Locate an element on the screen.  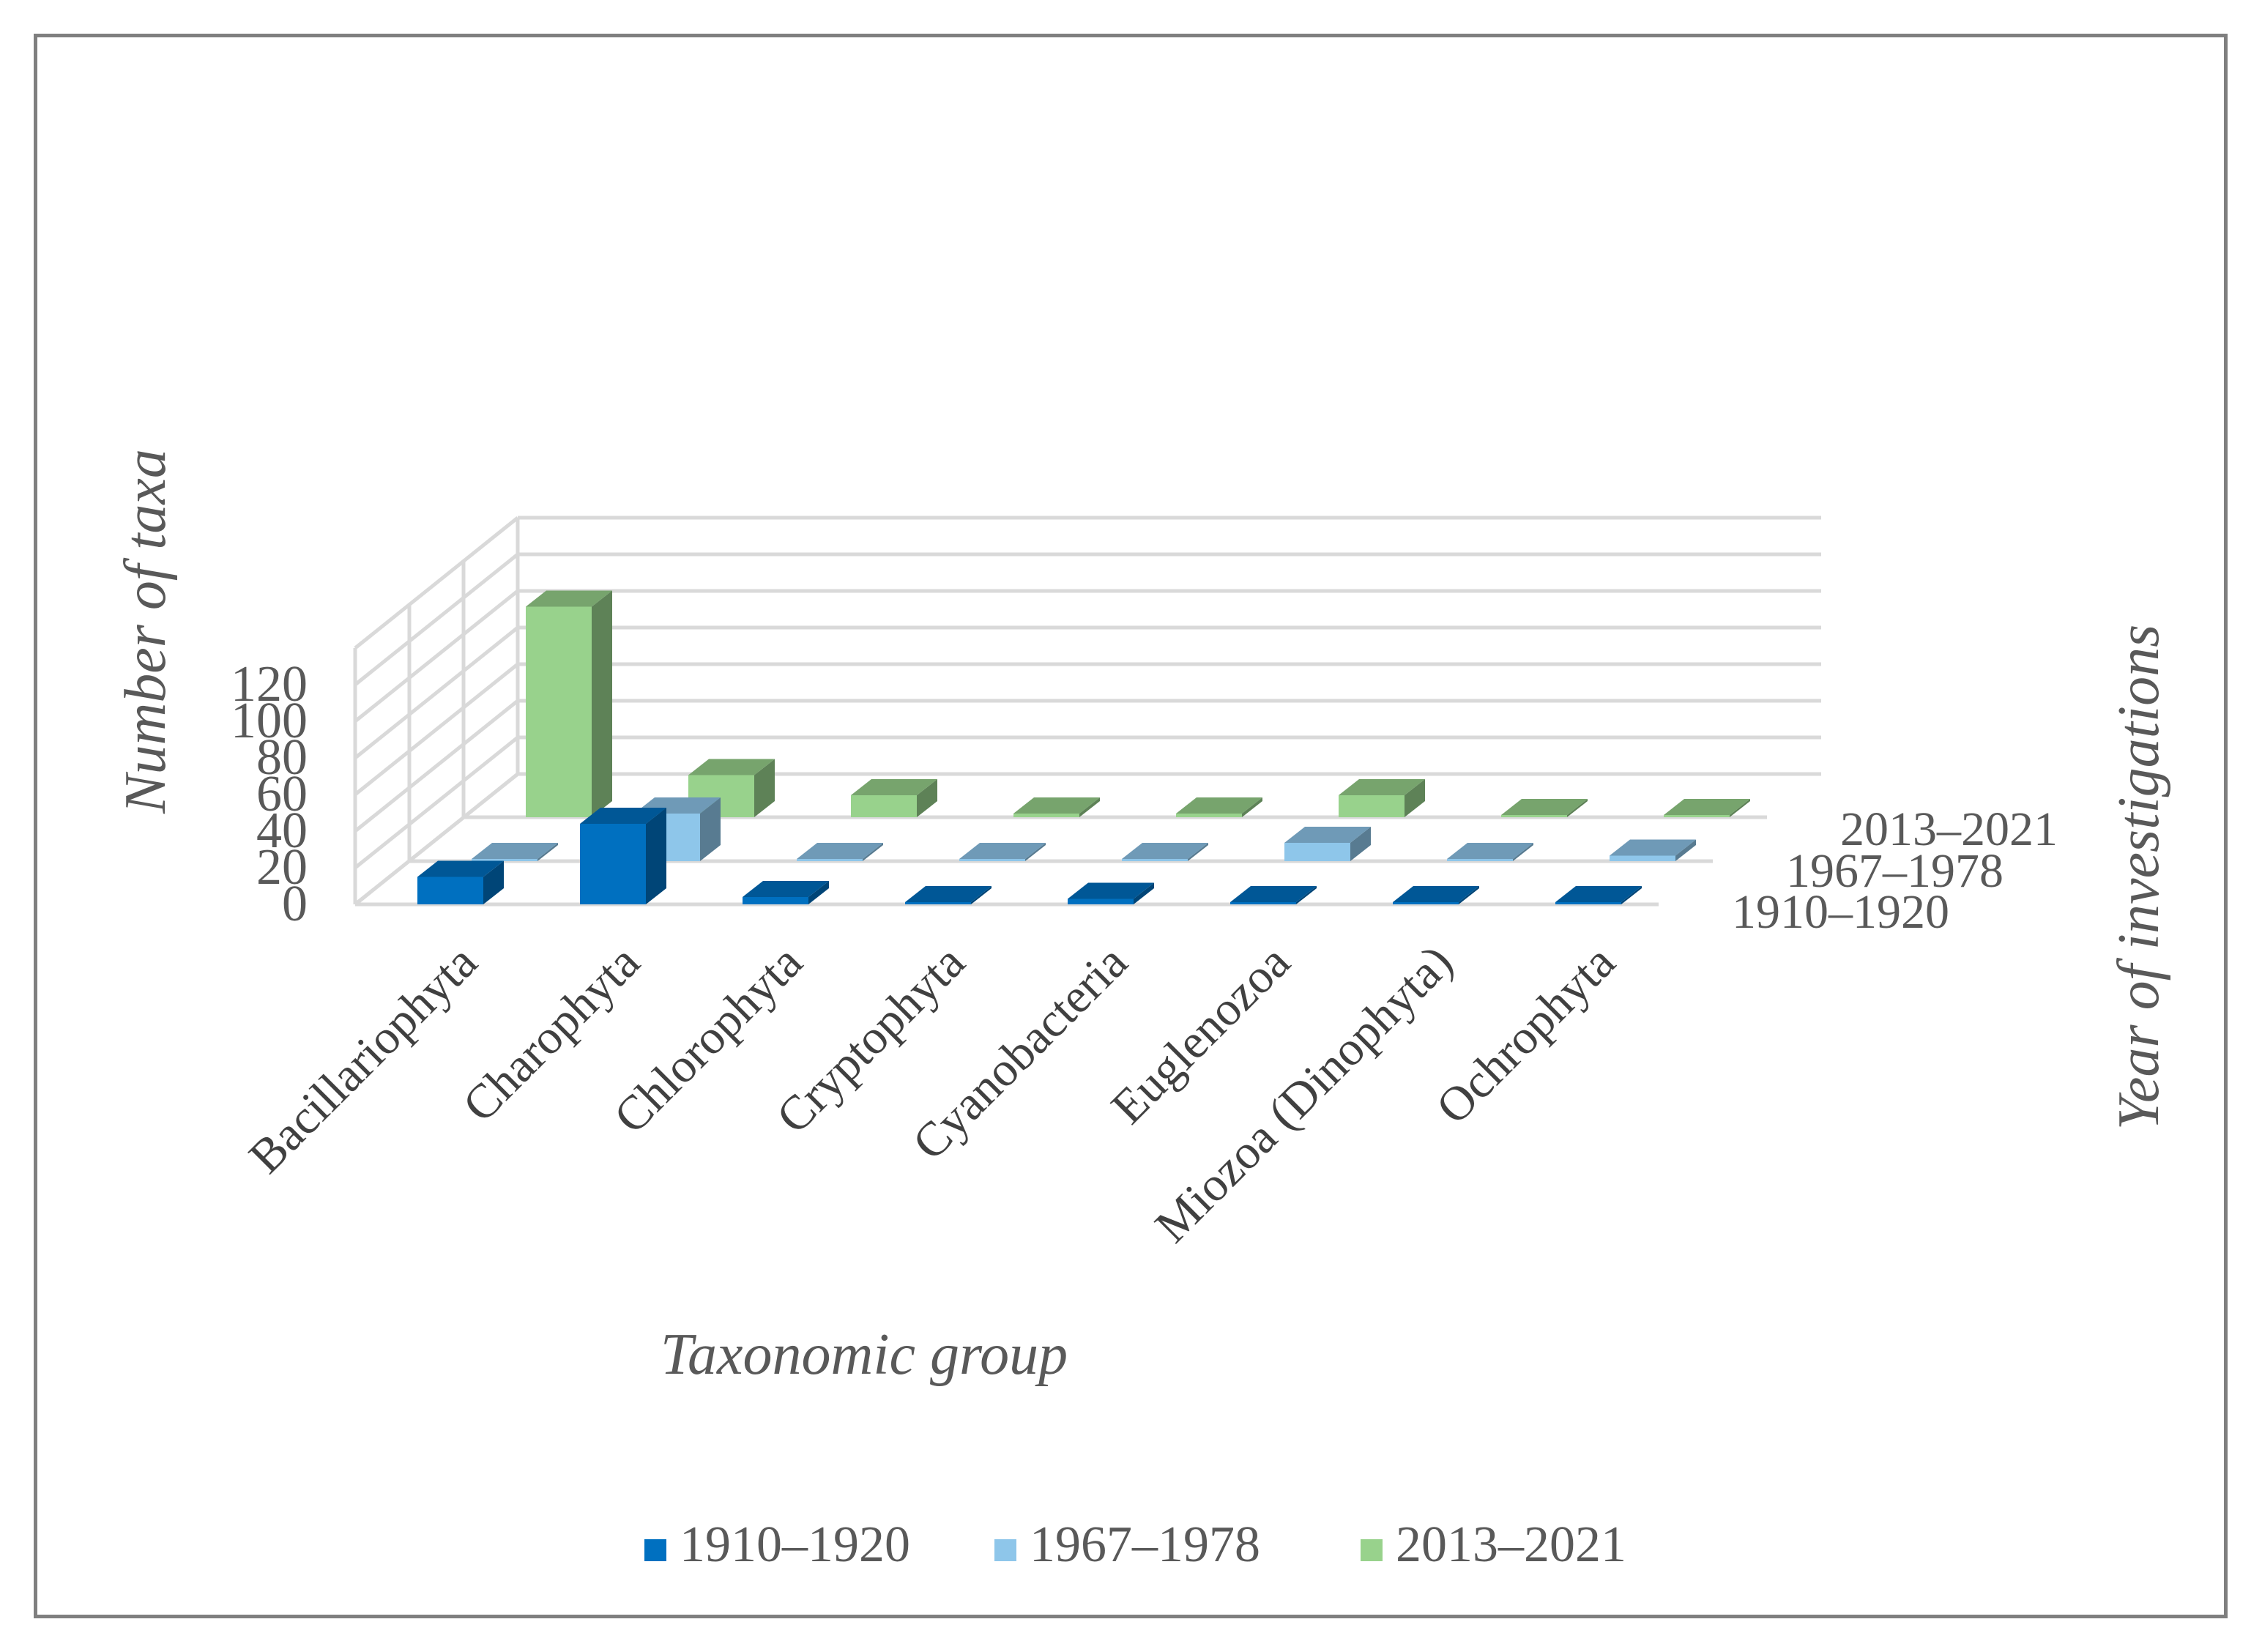
legend-label: 1910–1920 is located at coordinates (795, 1545).